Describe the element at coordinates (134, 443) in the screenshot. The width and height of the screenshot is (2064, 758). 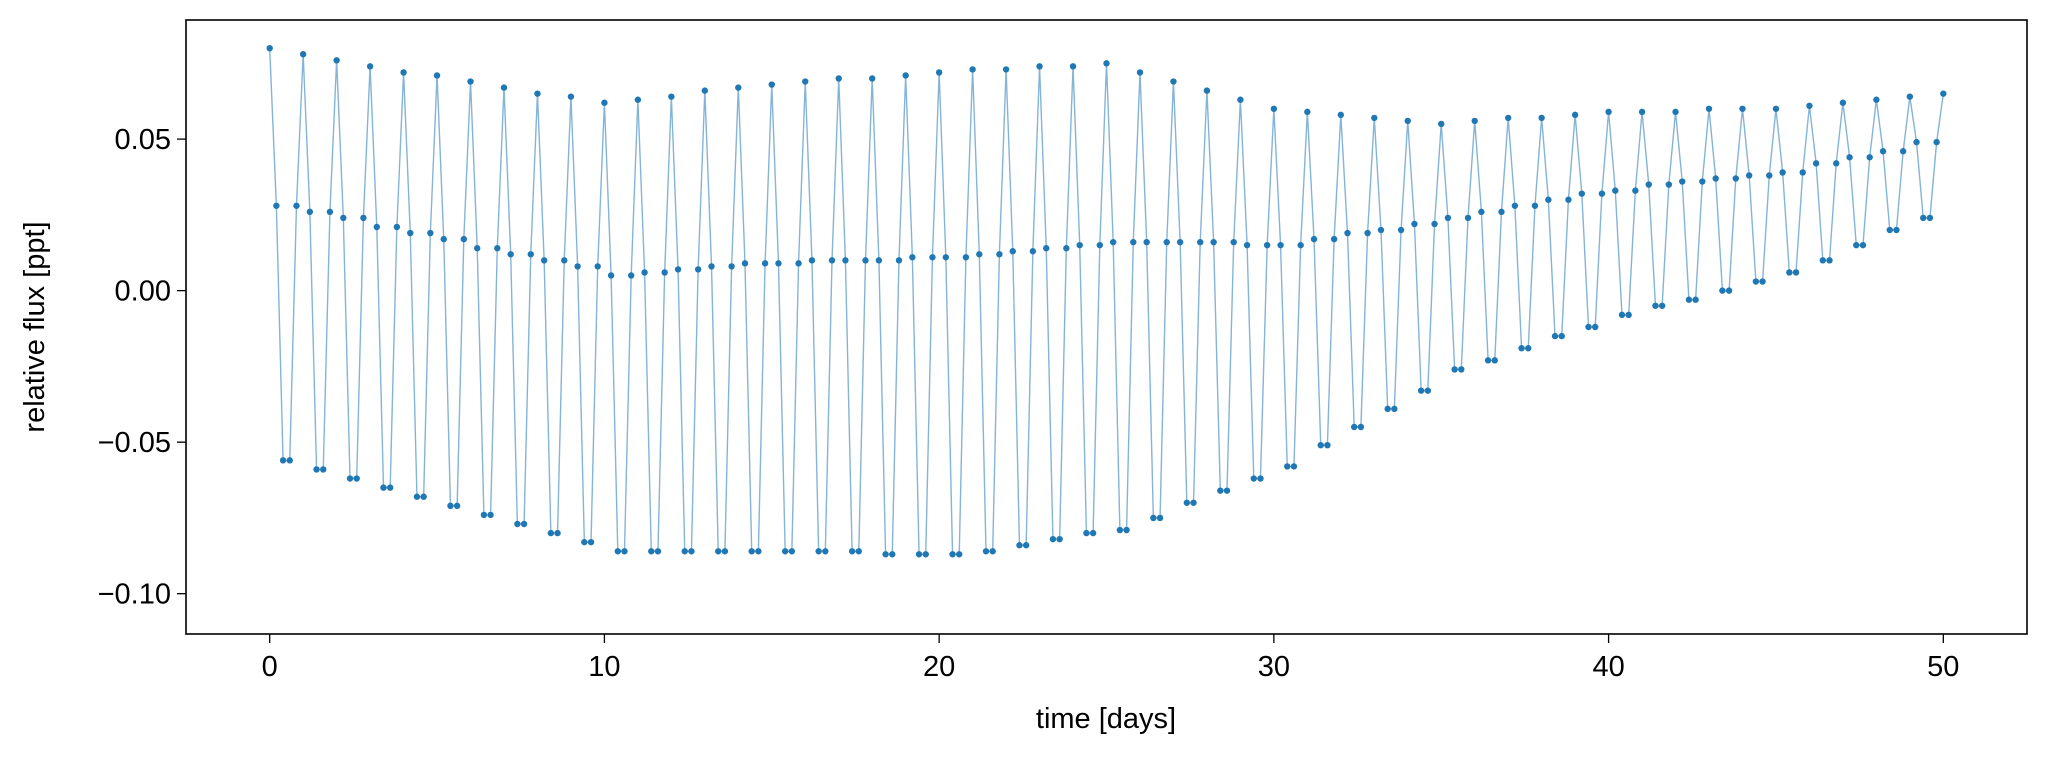
I see `y-tick-label: −0.05` at that location.